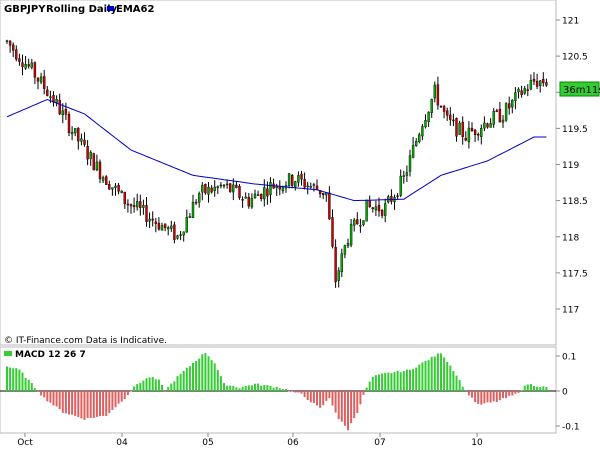 The height and width of the screenshot is (450, 600). Describe the element at coordinates (477, 443) in the screenshot. I see `x-tick-label: 10` at that location.